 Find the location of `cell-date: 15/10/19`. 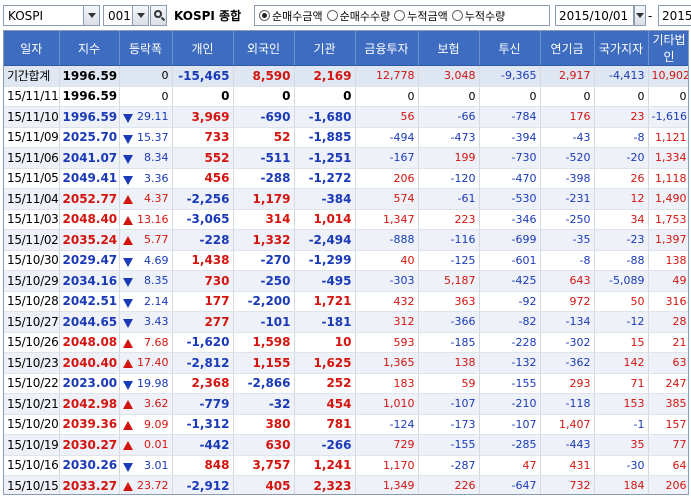

cell-date: 15/10/19 is located at coordinates (32, 445).